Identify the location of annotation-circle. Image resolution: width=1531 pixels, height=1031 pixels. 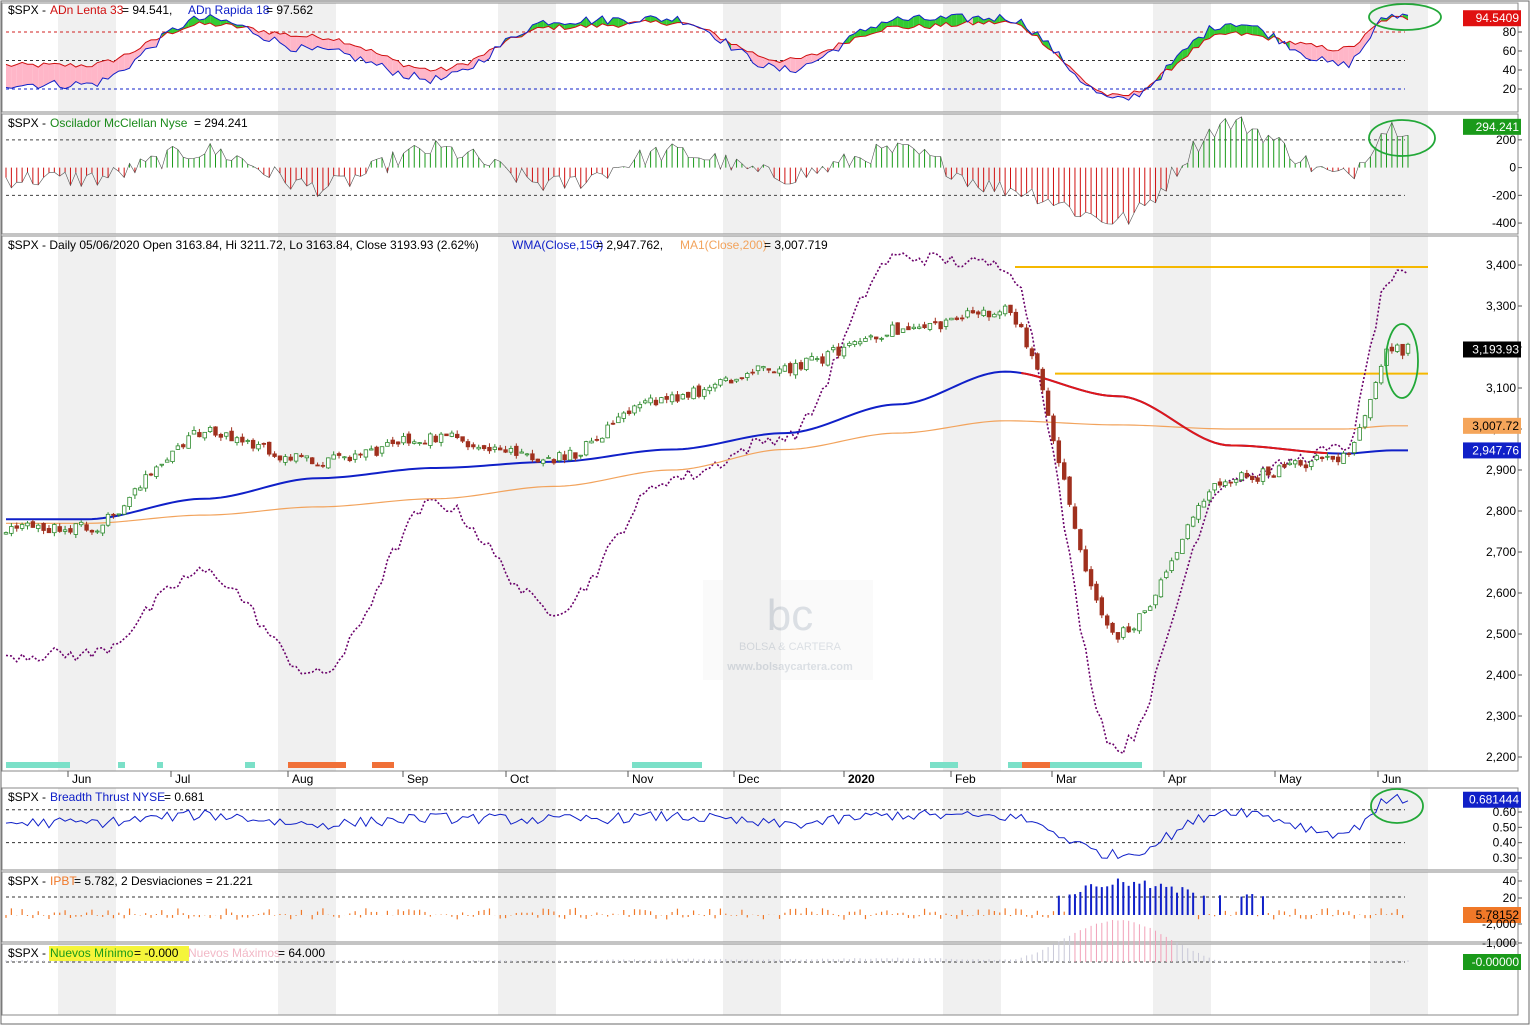
(1402, 138).